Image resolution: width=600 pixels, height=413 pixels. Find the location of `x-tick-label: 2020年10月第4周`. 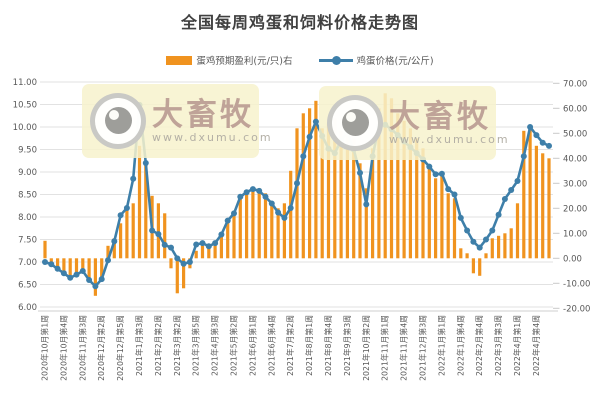

x-tick-label: 2020年10月第4周 is located at coordinates (63, 348).